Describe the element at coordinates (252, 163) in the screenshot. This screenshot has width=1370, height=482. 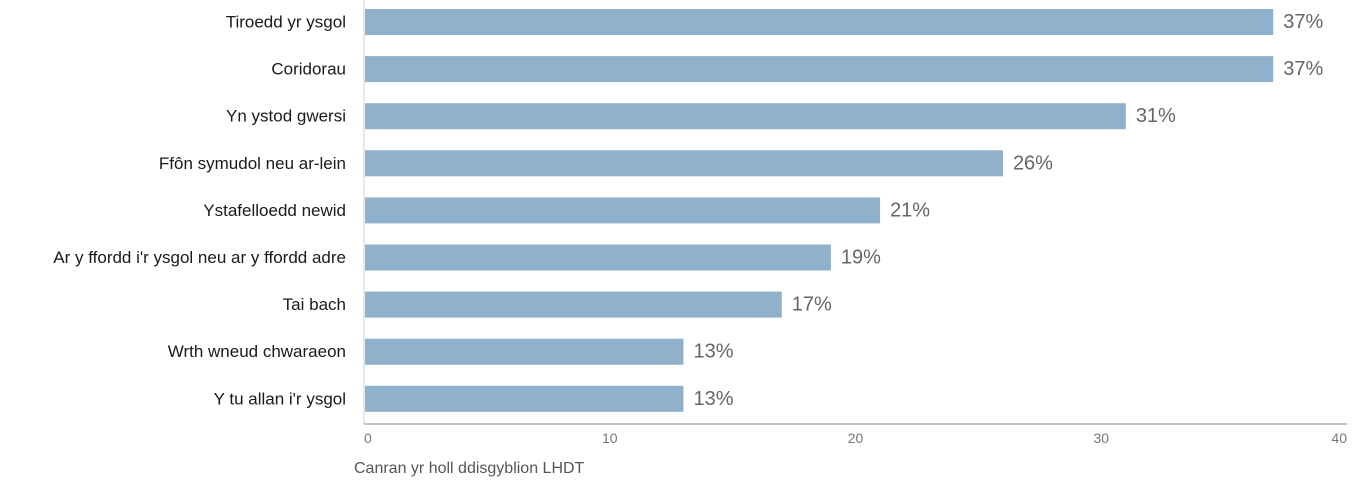
I see `category-label: Ffôn symudol neu ar-lein` at that location.